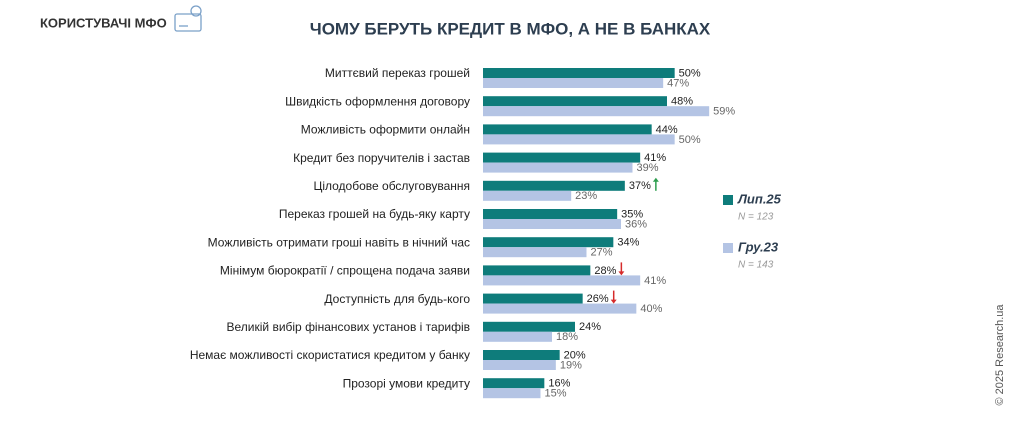 The width and height of the screenshot is (1024, 421). I want to click on category-label: Цілодобове обслуговування, so click(391, 186).